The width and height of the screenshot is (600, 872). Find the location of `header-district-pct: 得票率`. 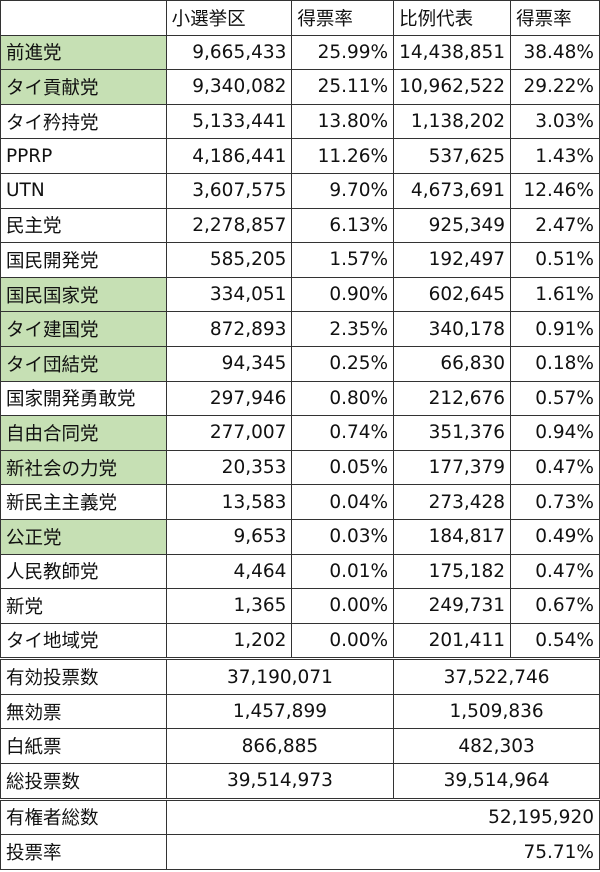

header-district-pct: 得票率 is located at coordinates (343, 18).